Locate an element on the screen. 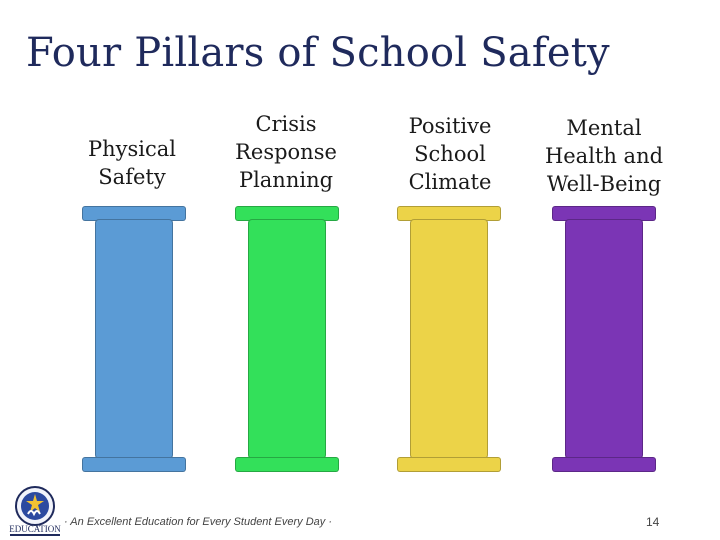  logo-wordmark: EDUCATION is located at coordinates (35, 529).